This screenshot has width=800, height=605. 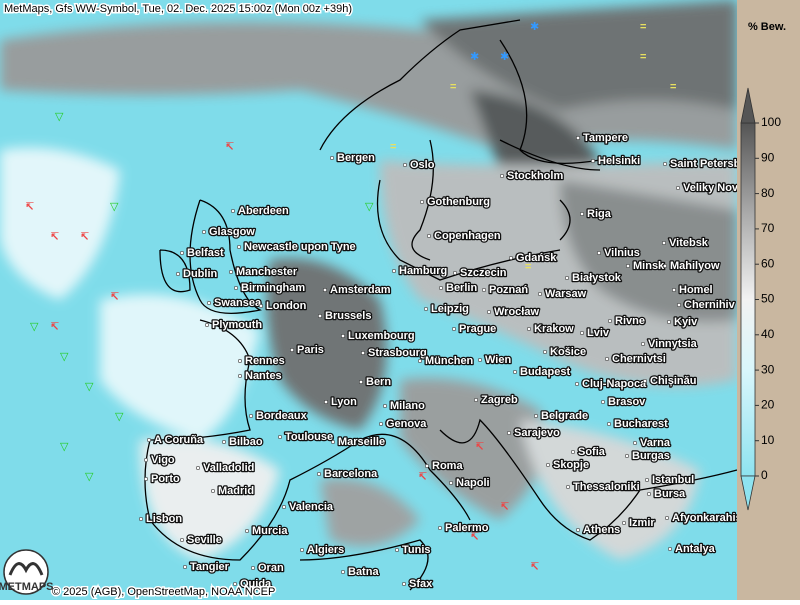 I want to click on city-label: Barcelona, so click(x=351, y=474).